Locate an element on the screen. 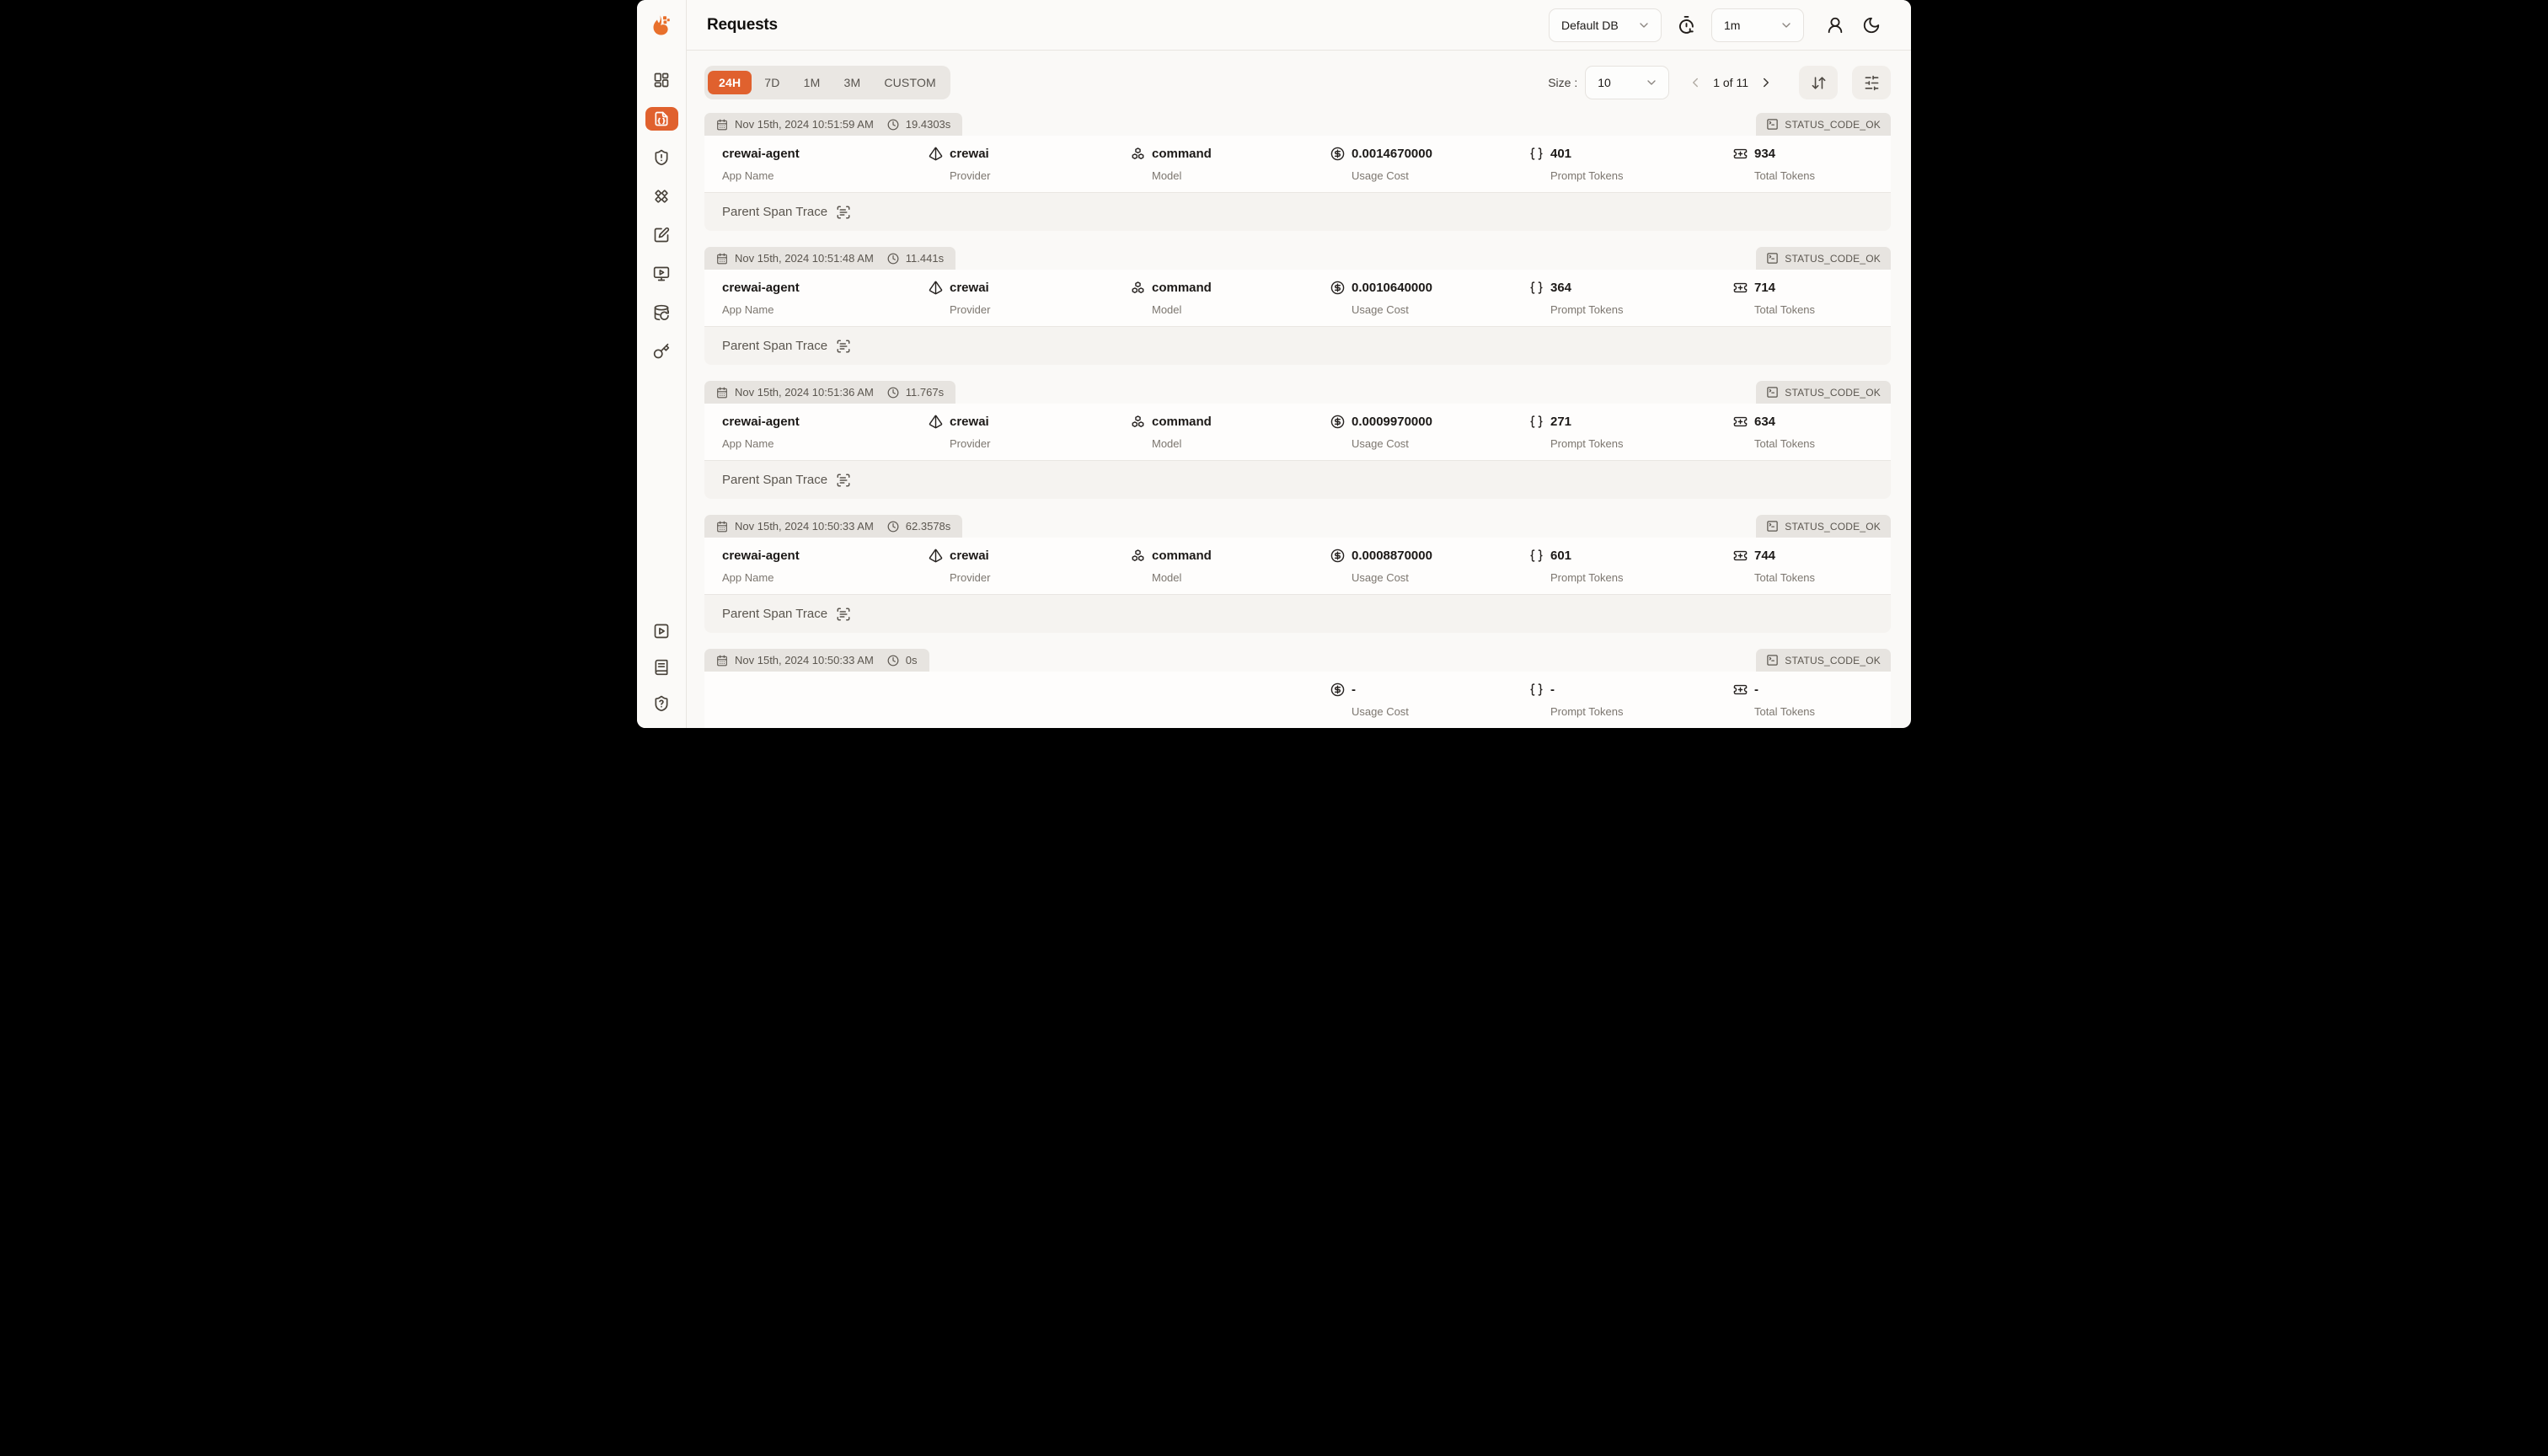 This screenshot has height=1456, width=2548. sidebar-item-vault is located at coordinates (661, 235).